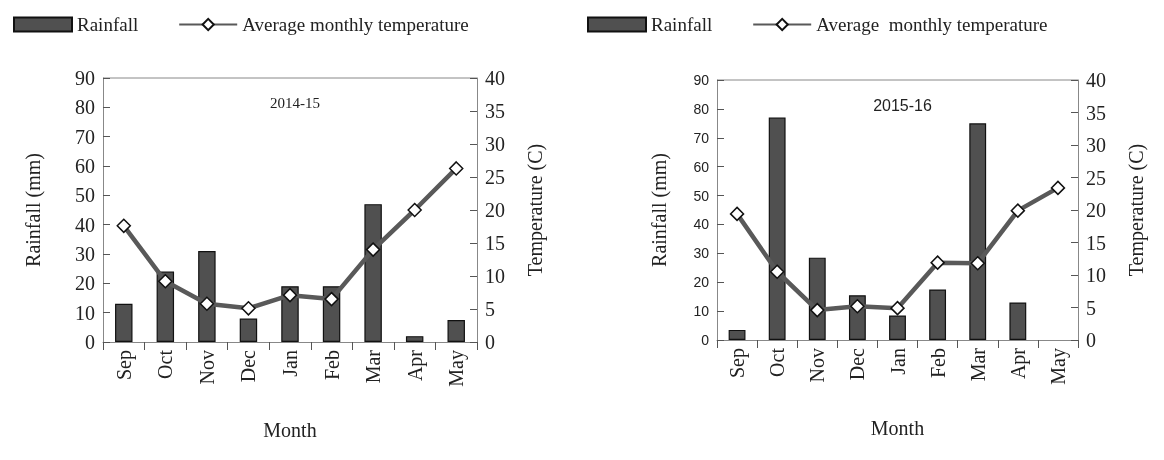  What do you see at coordinates (902, 105) in the screenshot?
I see `text: 2015-16` at bounding box center [902, 105].